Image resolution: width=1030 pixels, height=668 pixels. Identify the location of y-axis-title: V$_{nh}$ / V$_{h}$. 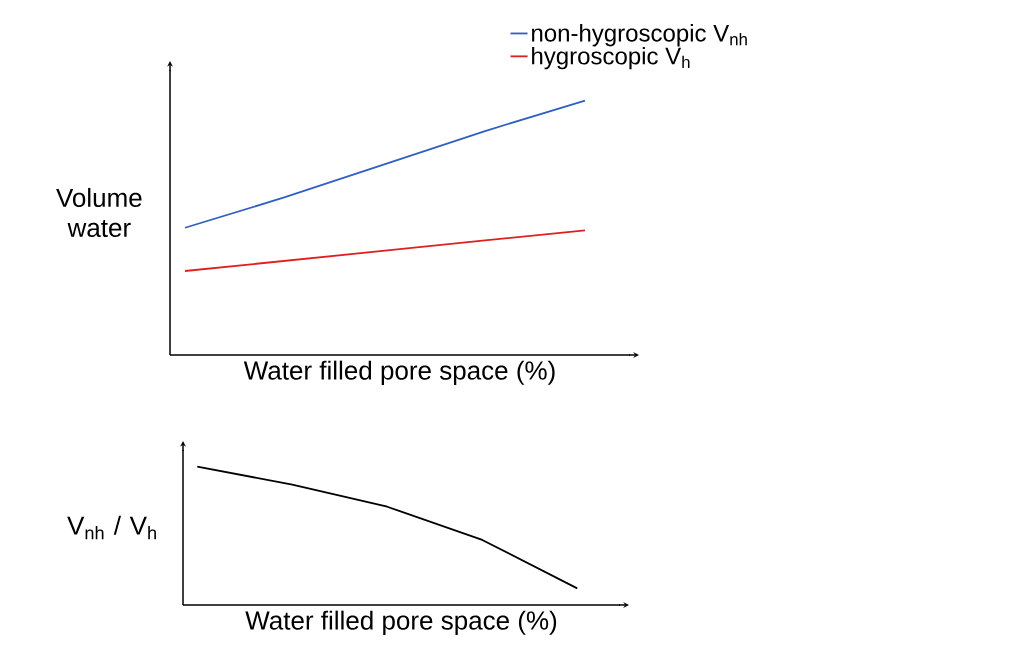
(111, 527).